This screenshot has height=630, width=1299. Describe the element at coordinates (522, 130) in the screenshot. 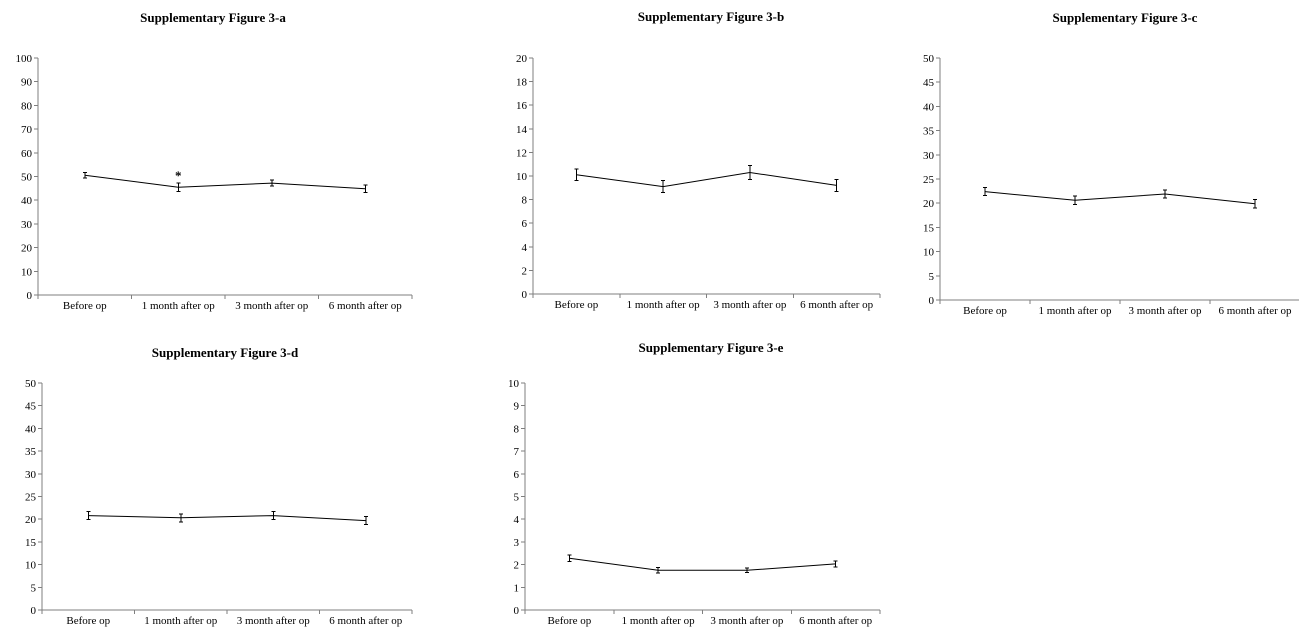

I see `y-tick-label: 14` at that location.